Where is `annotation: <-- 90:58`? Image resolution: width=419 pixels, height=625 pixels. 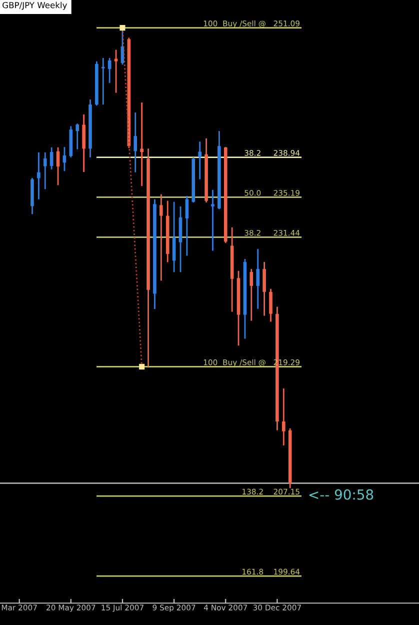
annotation: <-- 90:58 is located at coordinates (341, 494).